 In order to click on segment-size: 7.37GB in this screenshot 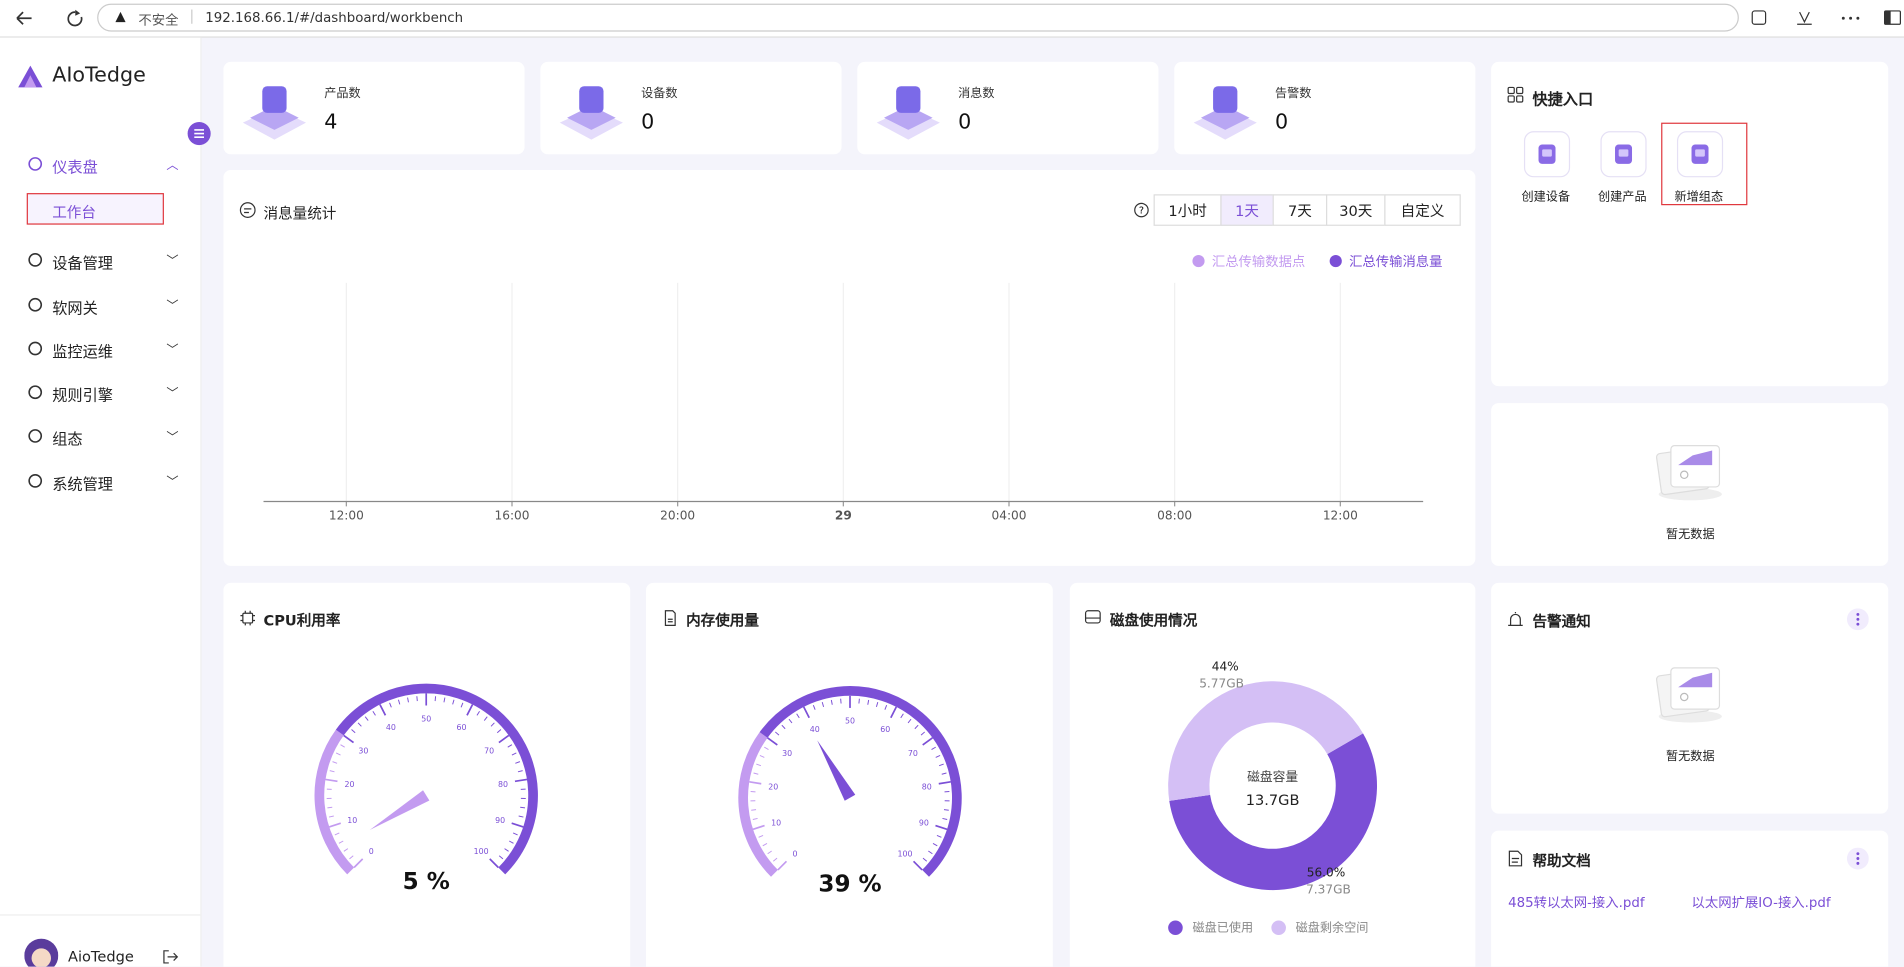, I will do `click(1328, 890)`.